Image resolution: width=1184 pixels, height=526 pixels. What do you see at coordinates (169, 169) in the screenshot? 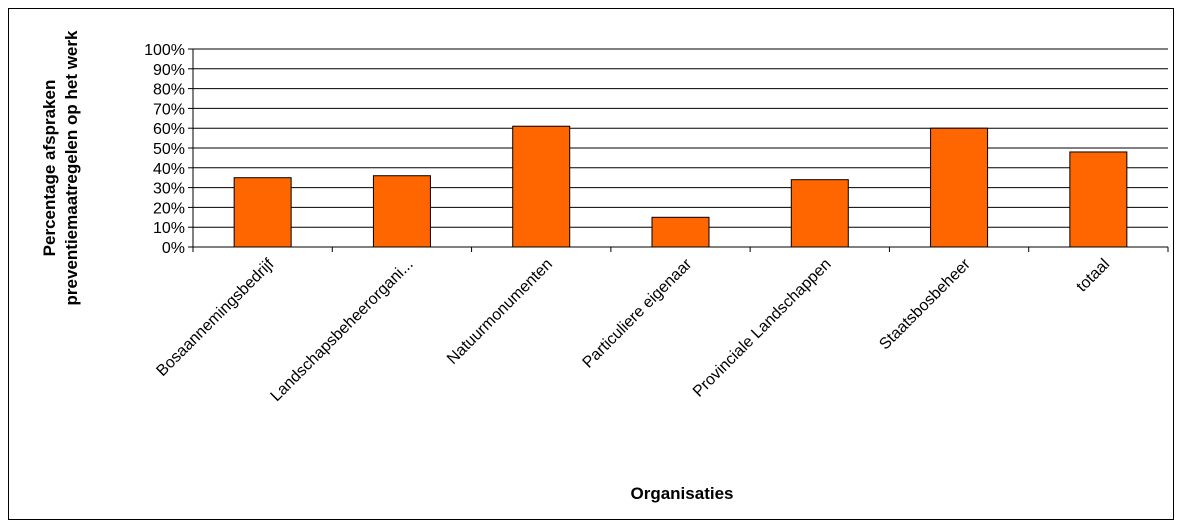
I see `y-tick-label: 40%` at bounding box center [169, 169].